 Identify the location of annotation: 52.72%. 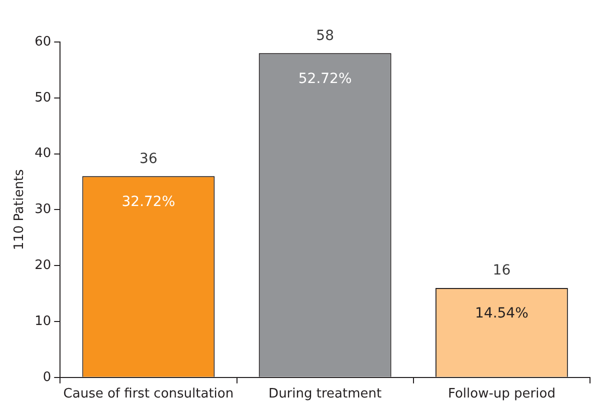
(325, 78).